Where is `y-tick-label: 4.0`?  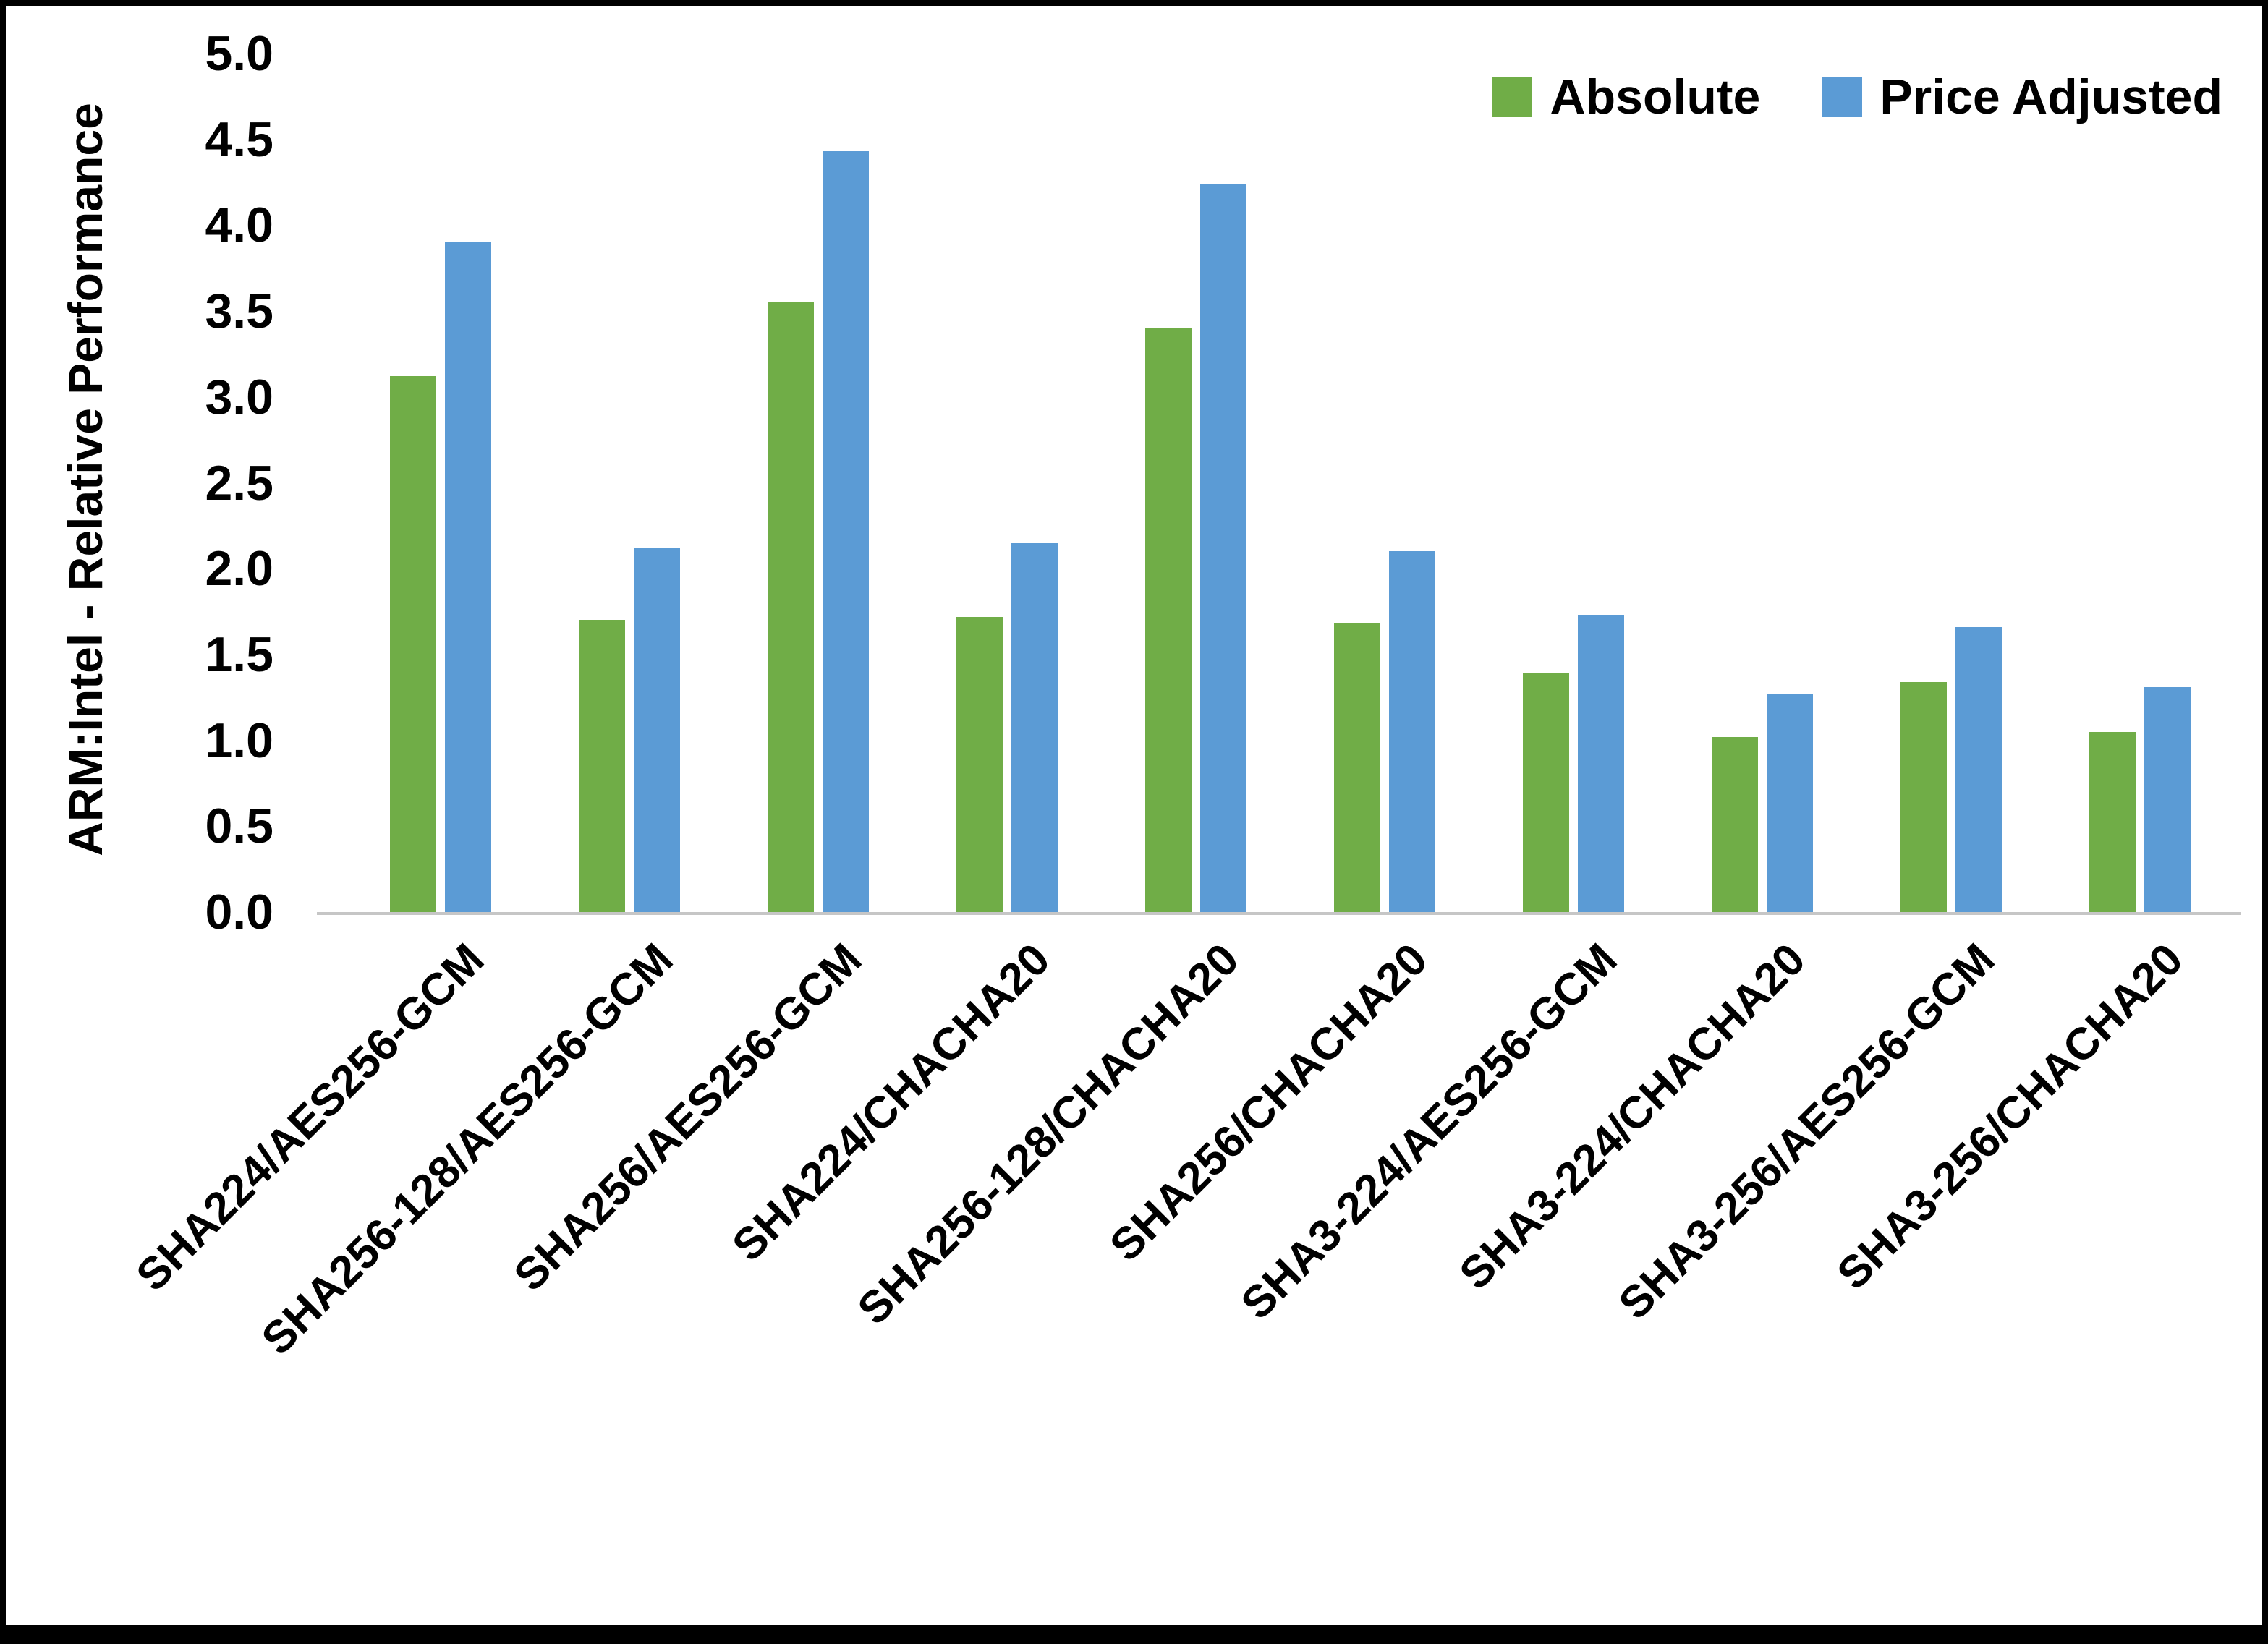 y-tick-label: 4.0 is located at coordinates (239, 225).